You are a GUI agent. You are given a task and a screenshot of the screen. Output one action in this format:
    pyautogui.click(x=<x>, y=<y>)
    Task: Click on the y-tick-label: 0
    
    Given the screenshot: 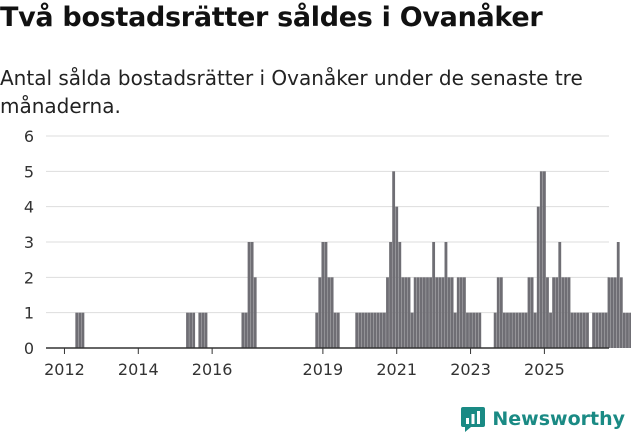 What is the action you would take?
    pyautogui.click(x=29, y=348)
    